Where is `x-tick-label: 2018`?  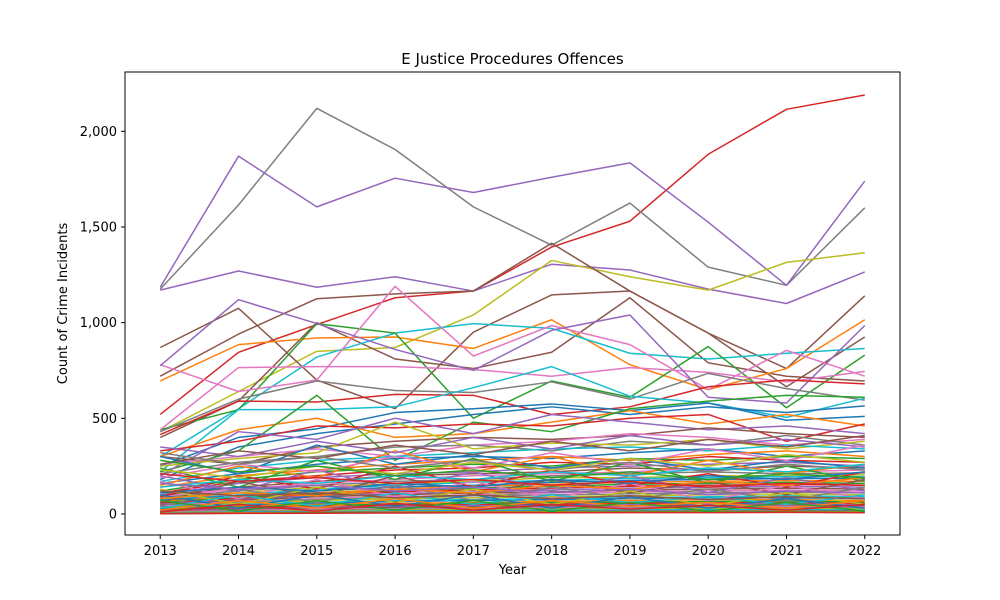 x-tick-label: 2018 is located at coordinates (551, 551).